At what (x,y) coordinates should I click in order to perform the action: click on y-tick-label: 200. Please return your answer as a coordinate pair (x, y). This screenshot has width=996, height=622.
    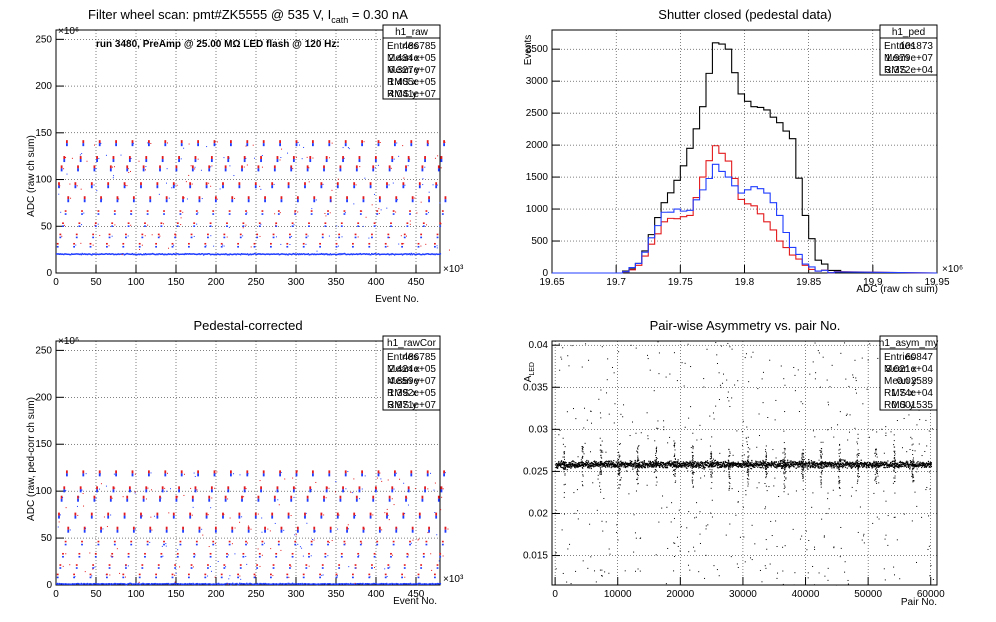
    Looking at the image, I should click on (43, 86).